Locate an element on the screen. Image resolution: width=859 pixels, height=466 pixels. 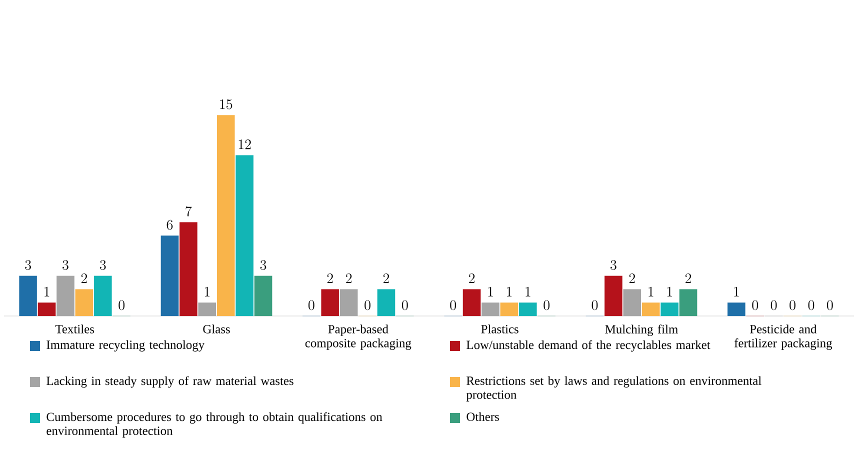
x-tick-label: Textiles is located at coordinates (74, 329).